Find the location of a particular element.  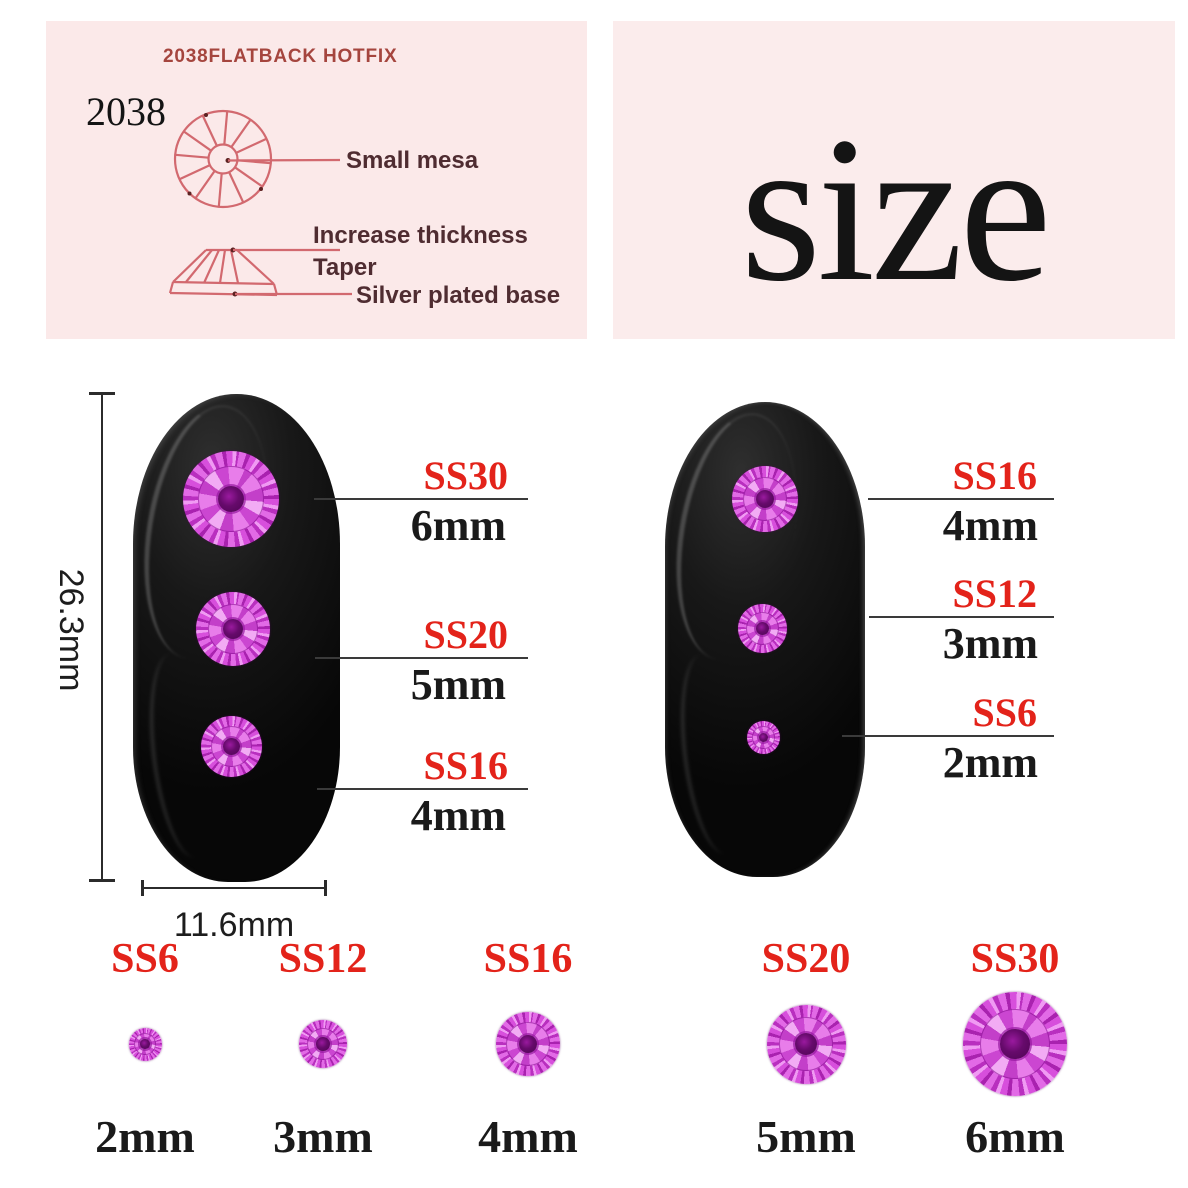

size-item-mm-label: 4mm is located at coordinates (528, 1136).